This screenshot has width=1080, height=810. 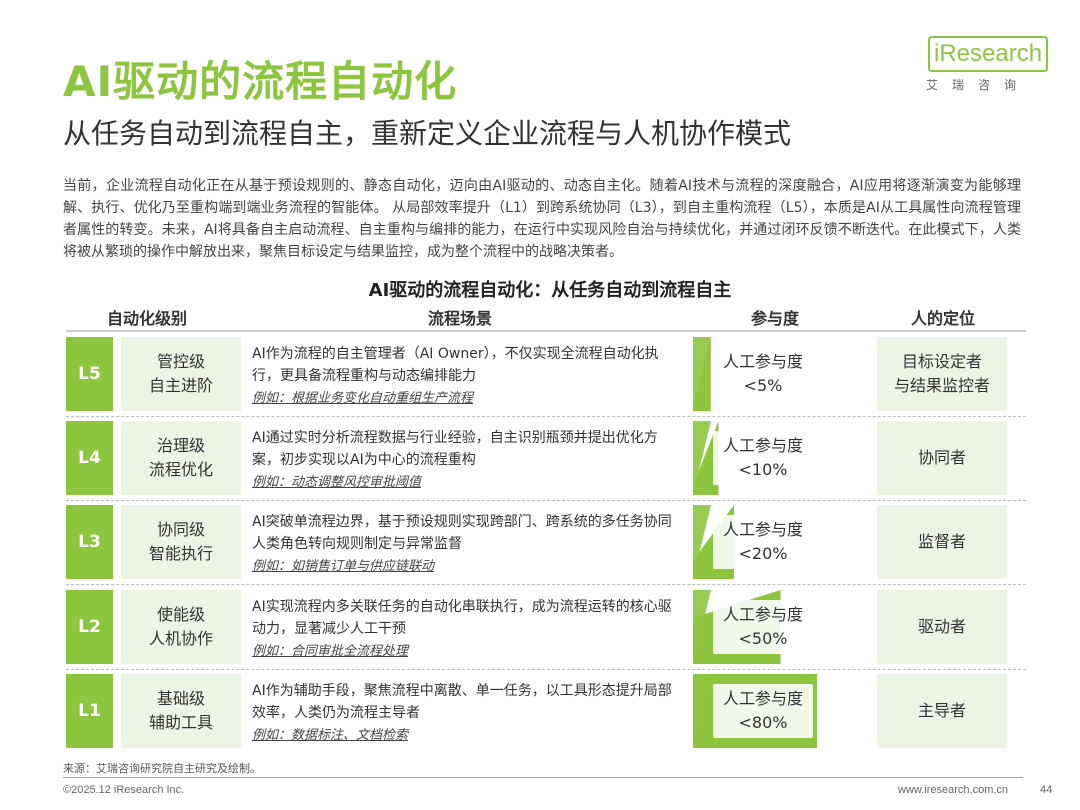 What do you see at coordinates (180, 614) in the screenshot?
I see `category-line-1: 使能级` at bounding box center [180, 614].